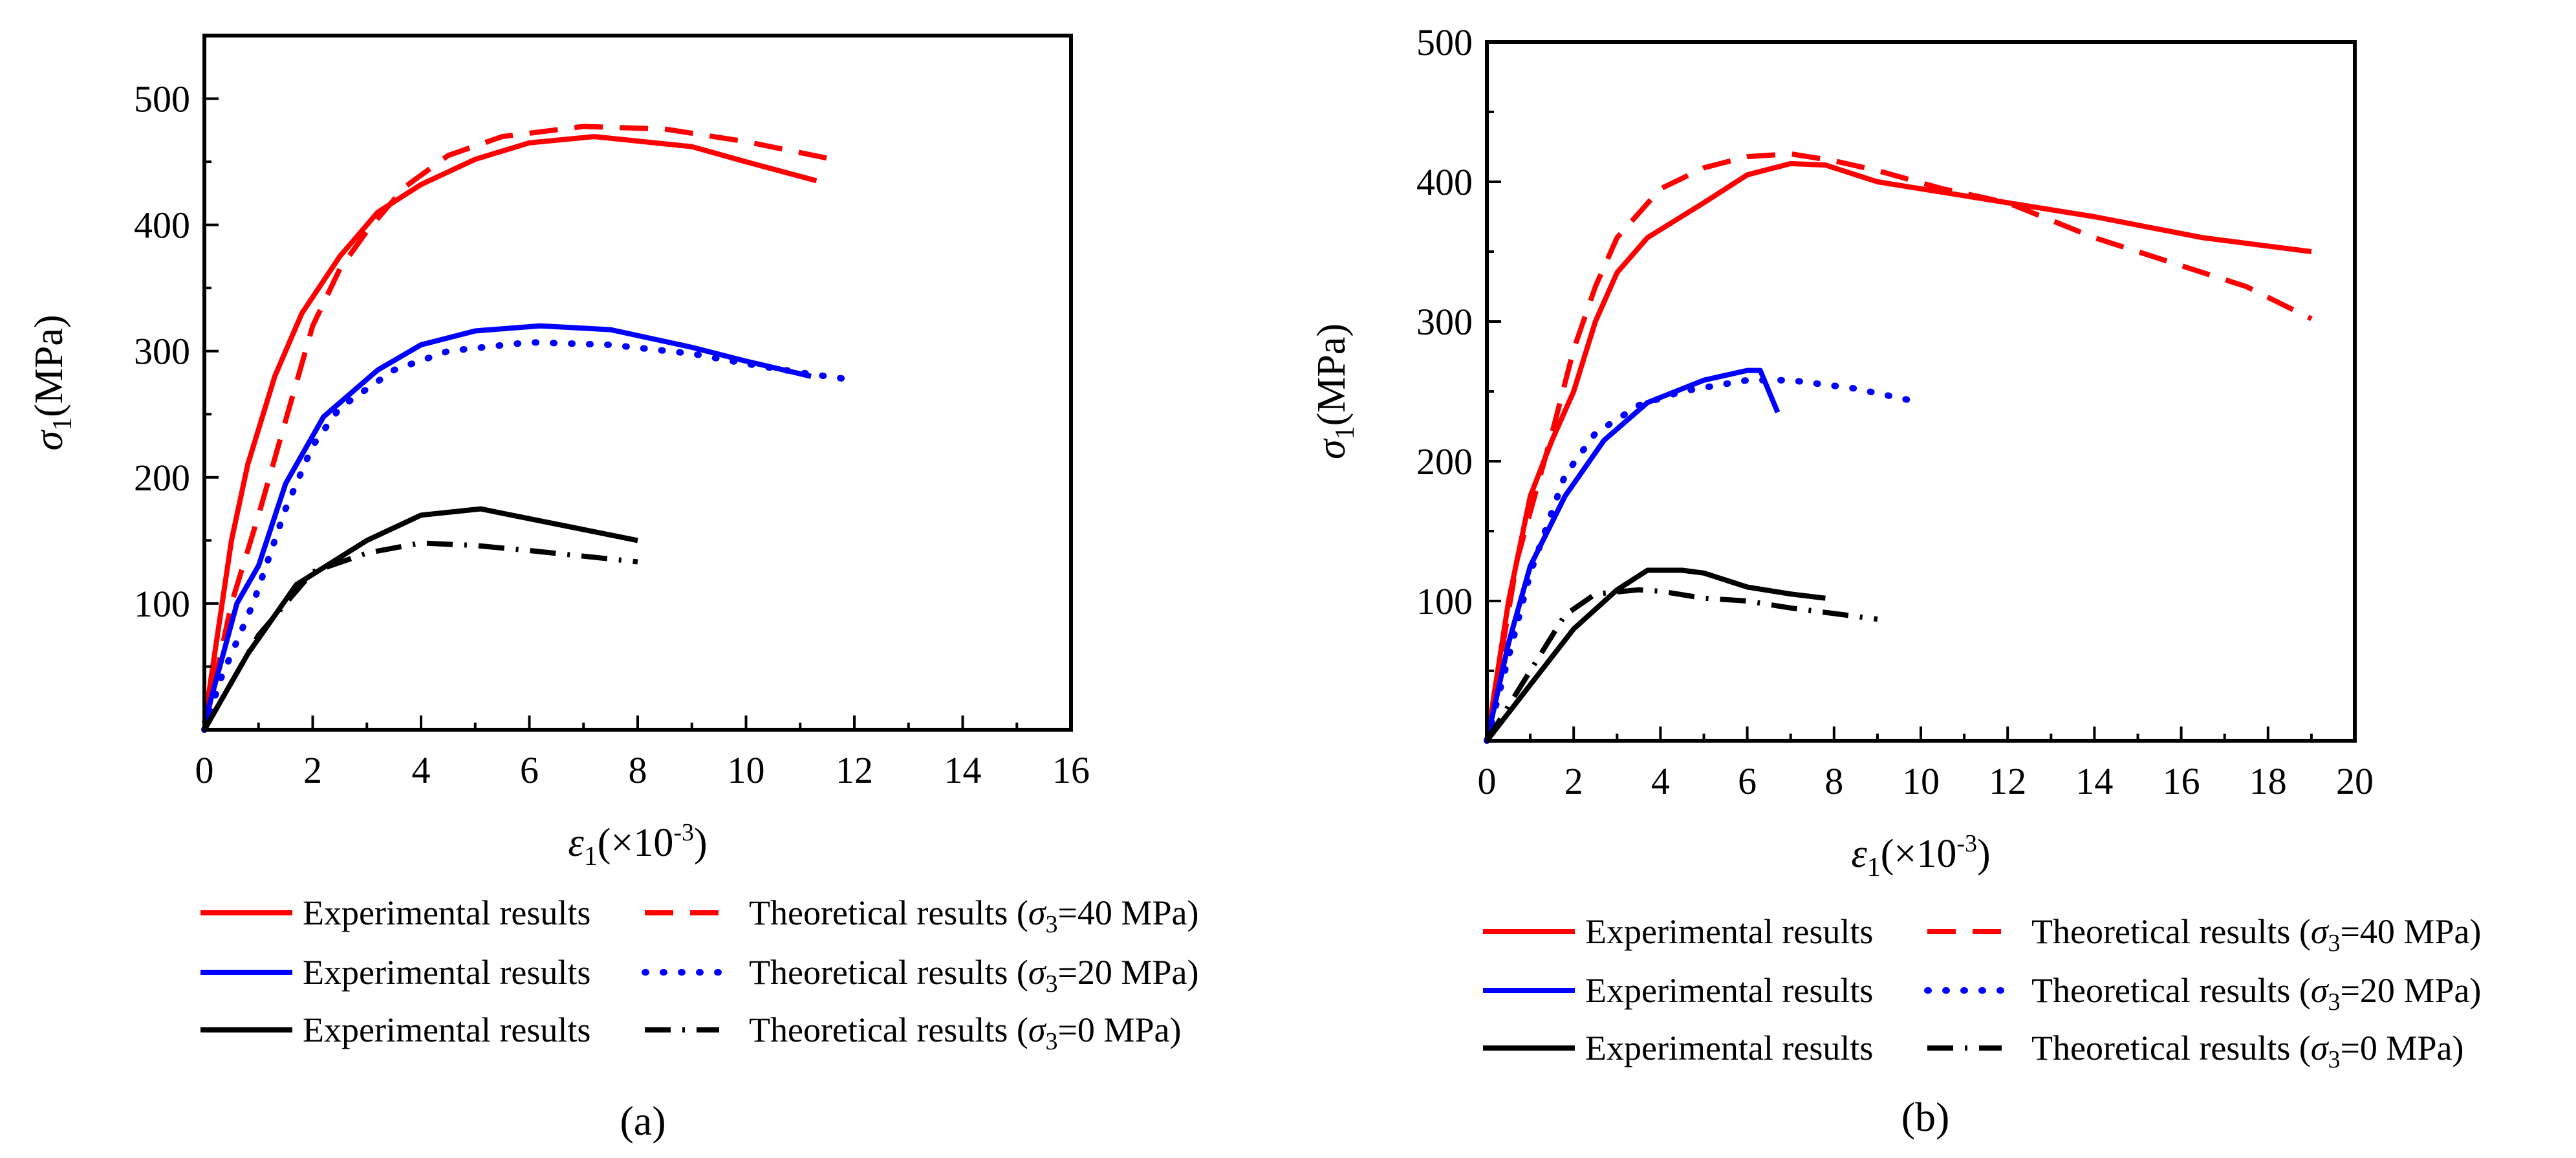 The width and height of the screenshot is (2576, 1158). Describe the element at coordinates (2355, 781) in the screenshot. I see `x-tick-label: 20` at that location.